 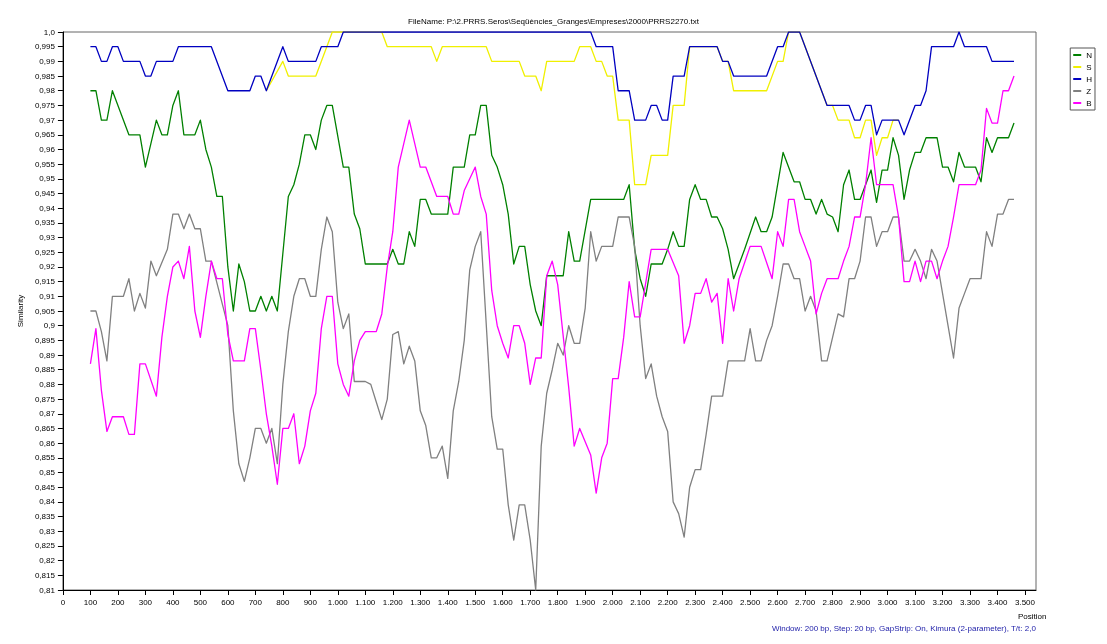 I want to click on x-tick-label: 200, so click(x=118, y=602).